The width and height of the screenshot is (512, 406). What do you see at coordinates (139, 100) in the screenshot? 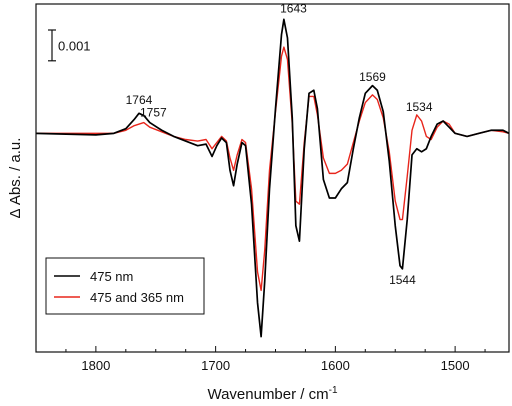
I see `peak-label-1764: 1764` at bounding box center [139, 100].